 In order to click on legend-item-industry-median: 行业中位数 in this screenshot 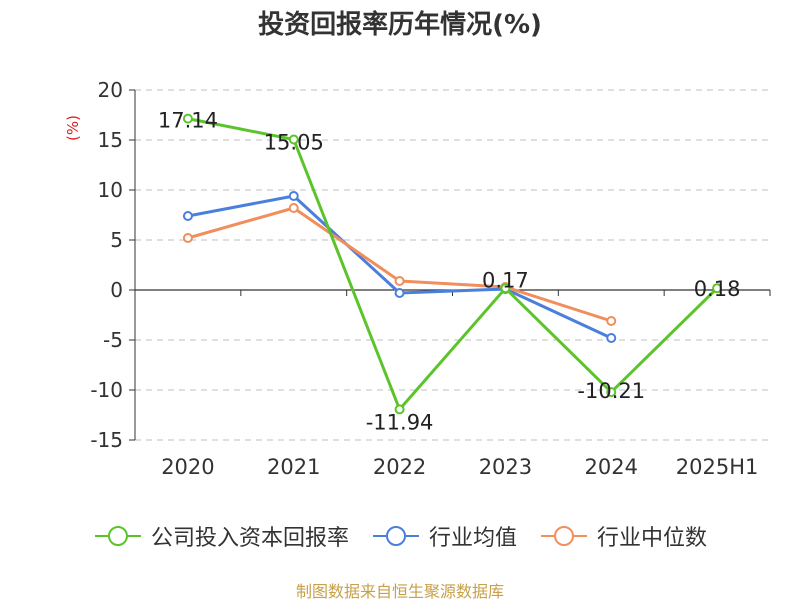, I will do `click(623, 536)`.